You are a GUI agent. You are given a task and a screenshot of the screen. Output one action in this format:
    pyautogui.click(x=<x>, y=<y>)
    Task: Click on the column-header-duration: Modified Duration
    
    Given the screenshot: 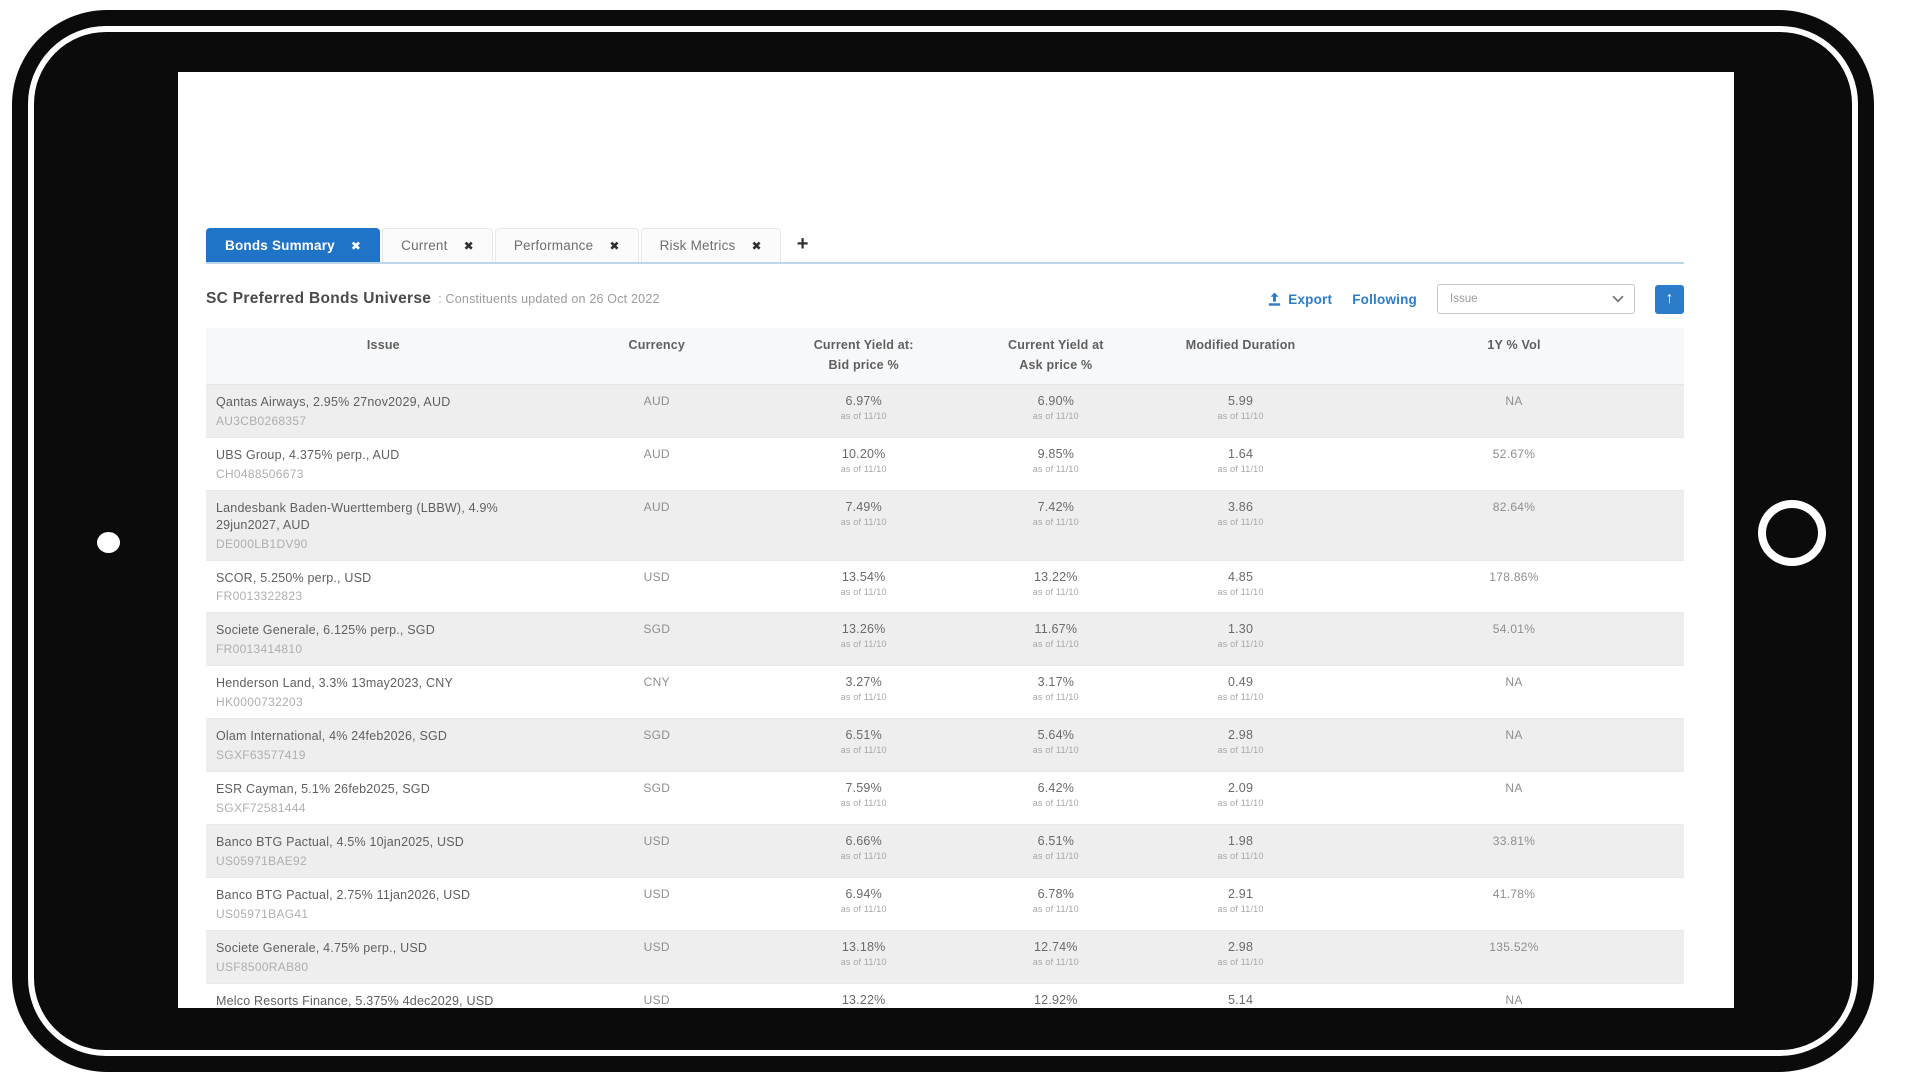 What is the action you would take?
    pyautogui.click(x=1241, y=356)
    